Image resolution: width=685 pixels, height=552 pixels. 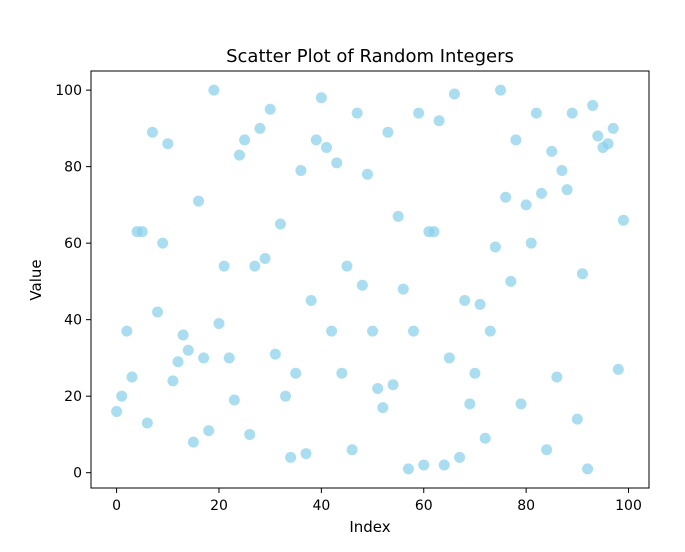 I want to click on x-tick-label: 100, so click(x=628, y=506).